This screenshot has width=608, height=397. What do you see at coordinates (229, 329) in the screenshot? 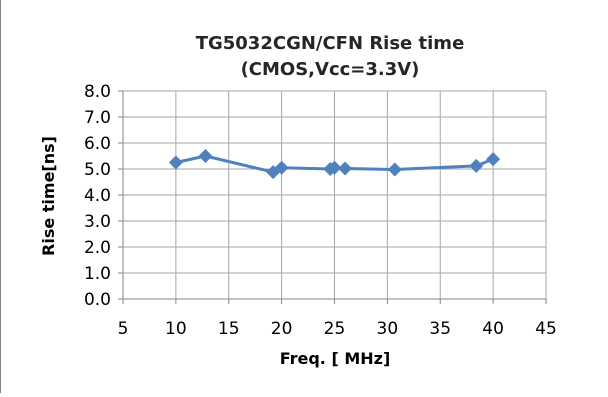
I see `x-tick-label: 15` at bounding box center [229, 329].